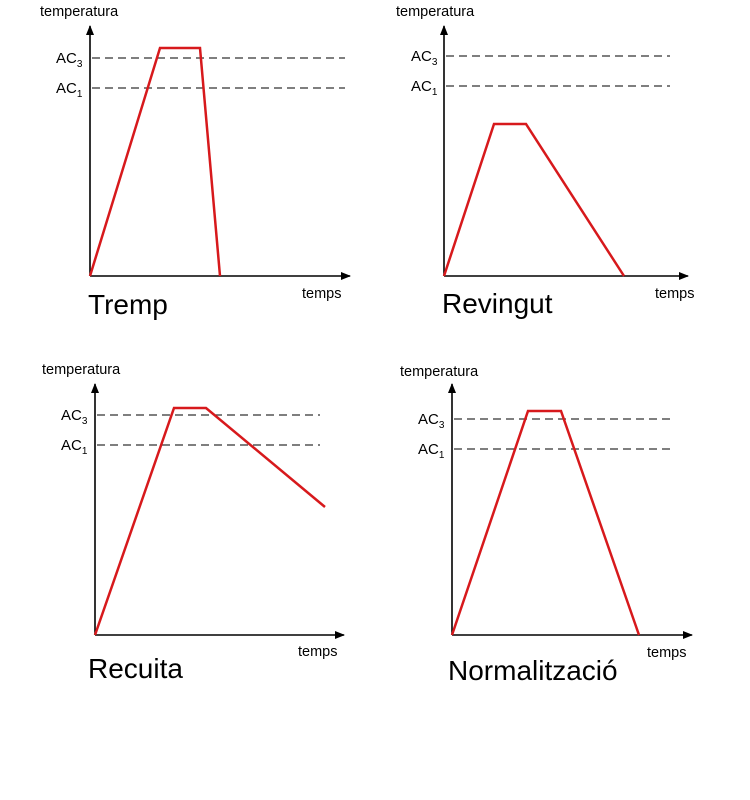 The width and height of the screenshot is (750, 800). I want to click on revingut-curve, so click(534, 199).